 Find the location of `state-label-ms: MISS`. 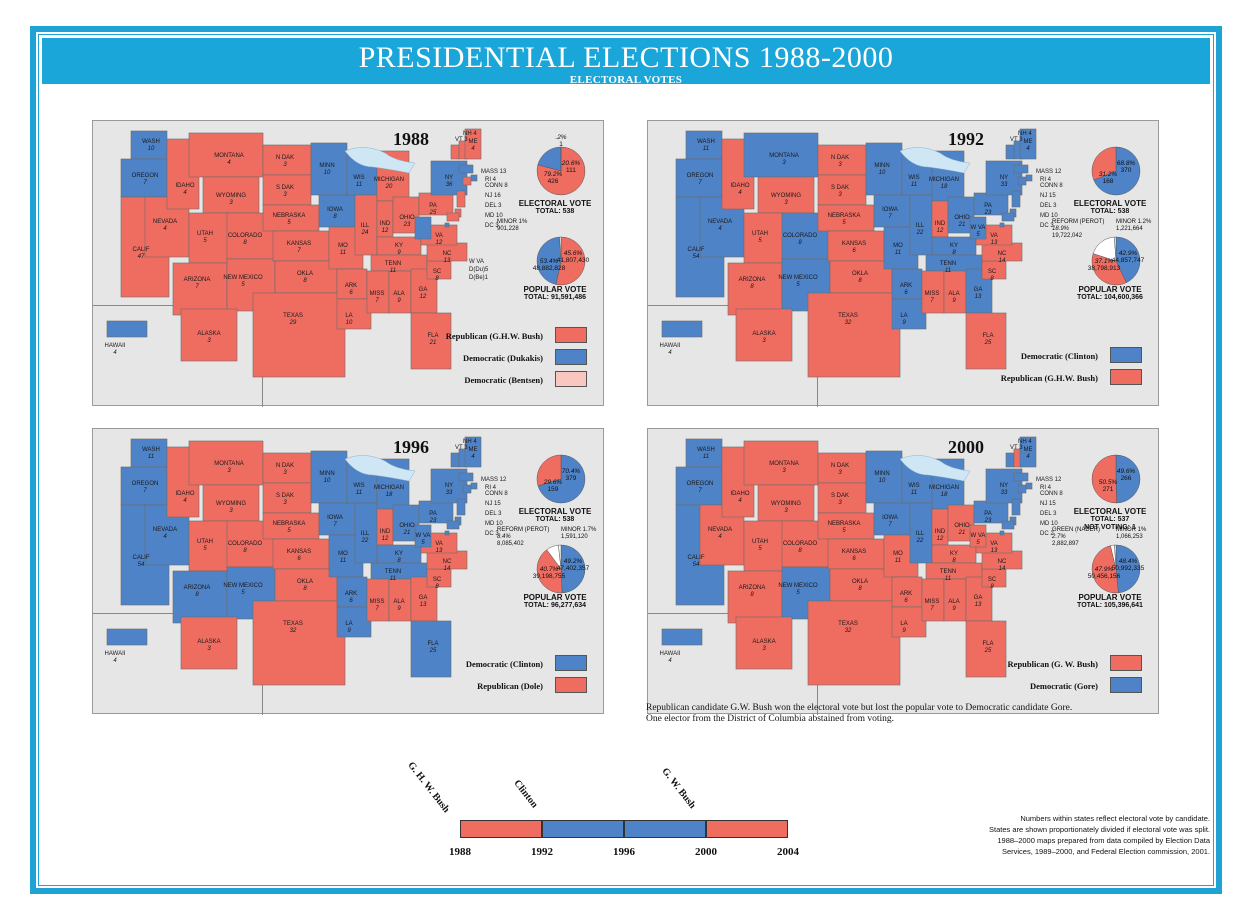

state-label-ms: MISS is located at coordinates (932, 294).